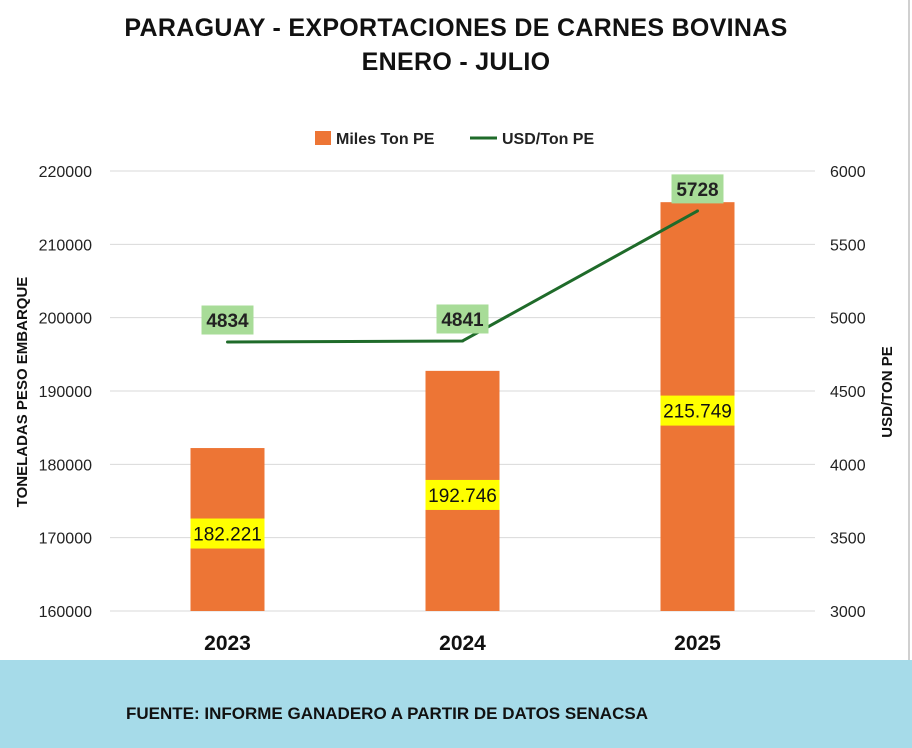 The width and height of the screenshot is (912, 748). Describe the element at coordinates (227, 643) in the screenshot. I see `x-category-label: 2023` at that location.